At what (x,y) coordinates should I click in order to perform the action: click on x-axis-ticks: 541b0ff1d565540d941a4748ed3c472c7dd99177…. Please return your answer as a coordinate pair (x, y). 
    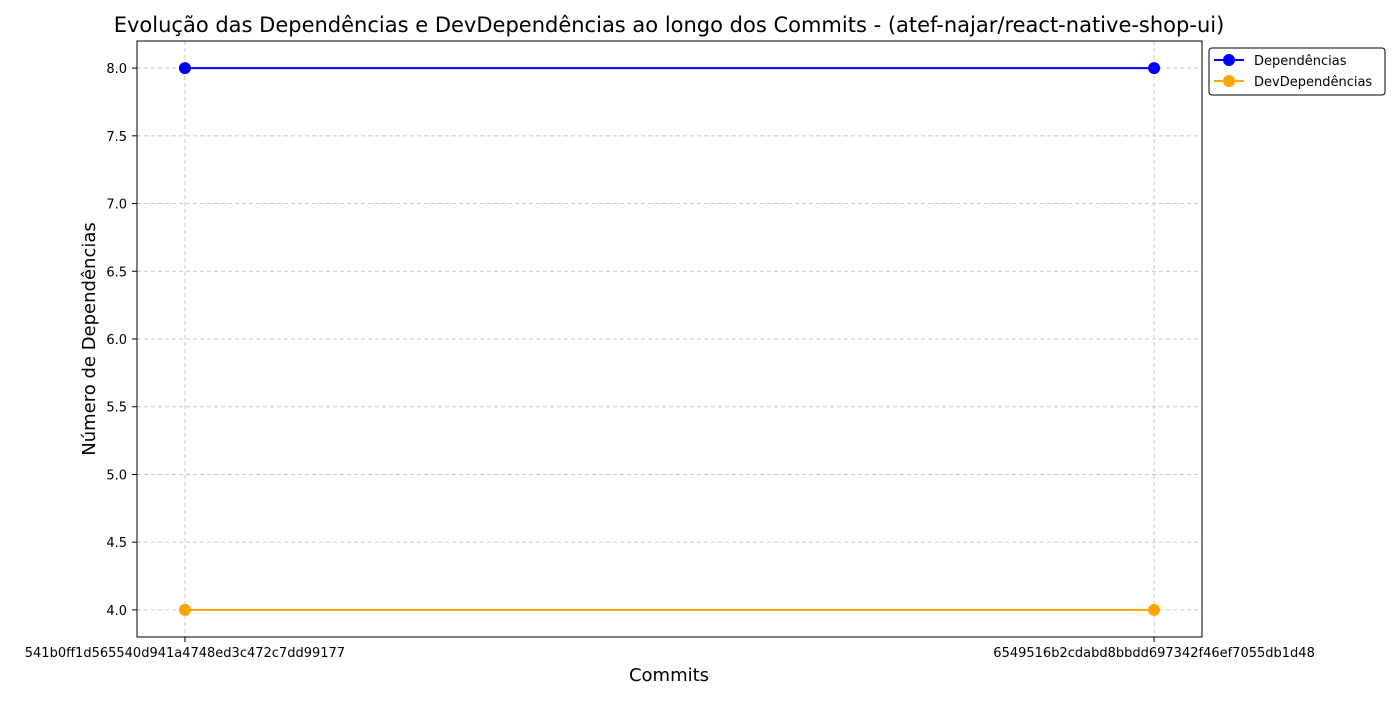
    Looking at the image, I should click on (670, 649).